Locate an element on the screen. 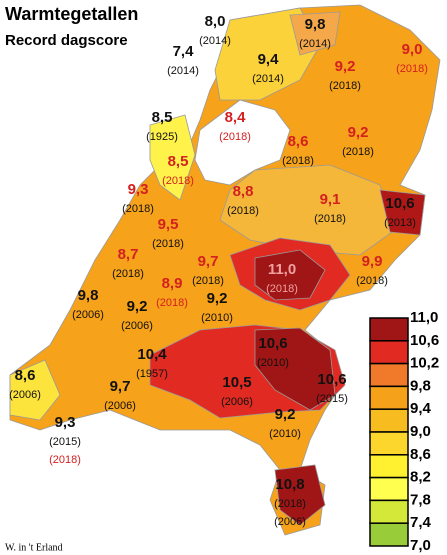 This screenshot has height=555, width=447. station-value: 8,7 is located at coordinates (128, 254).